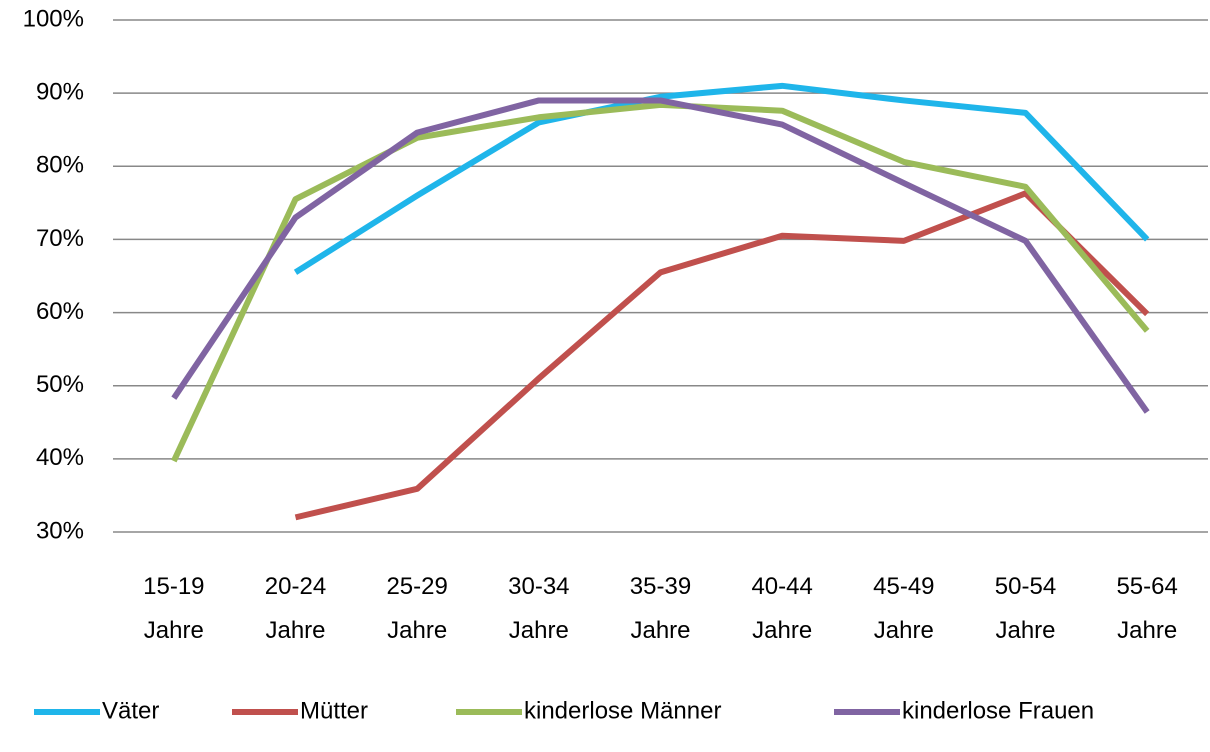 This screenshot has width=1210, height=752. What do you see at coordinates (1025, 608) in the screenshot?
I see `x-tick-label: 50-54 Jahre` at bounding box center [1025, 608].